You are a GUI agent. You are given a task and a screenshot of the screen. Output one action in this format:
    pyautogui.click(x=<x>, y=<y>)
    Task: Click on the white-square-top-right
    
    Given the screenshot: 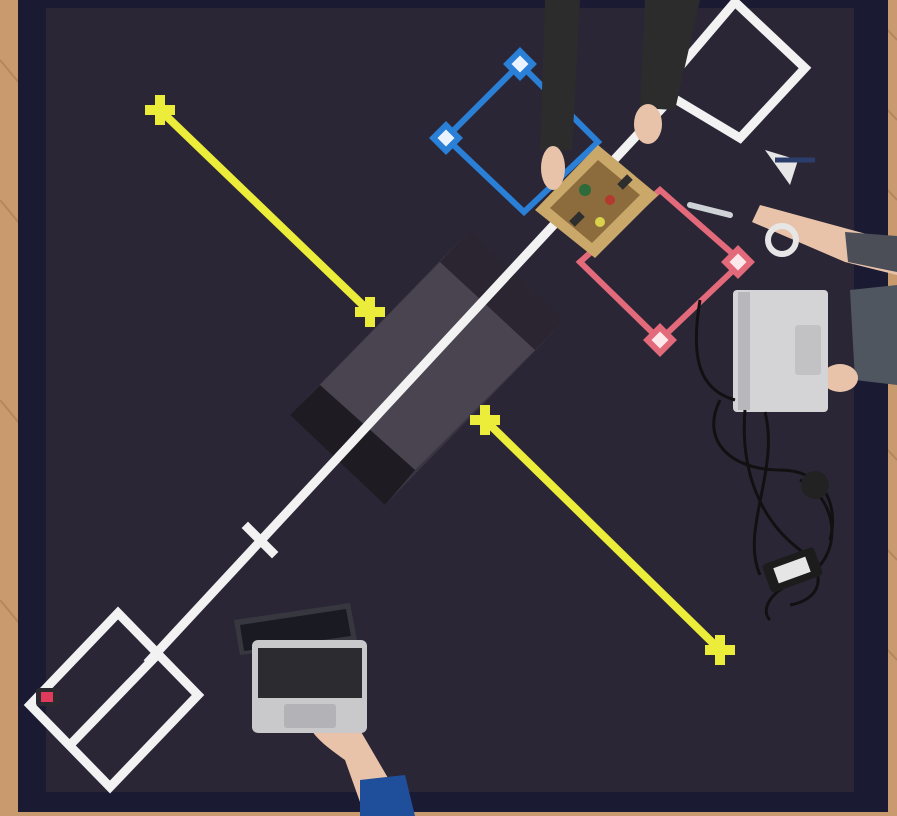 What is the action you would take?
    pyautogui.click(x=732, y=72)
    